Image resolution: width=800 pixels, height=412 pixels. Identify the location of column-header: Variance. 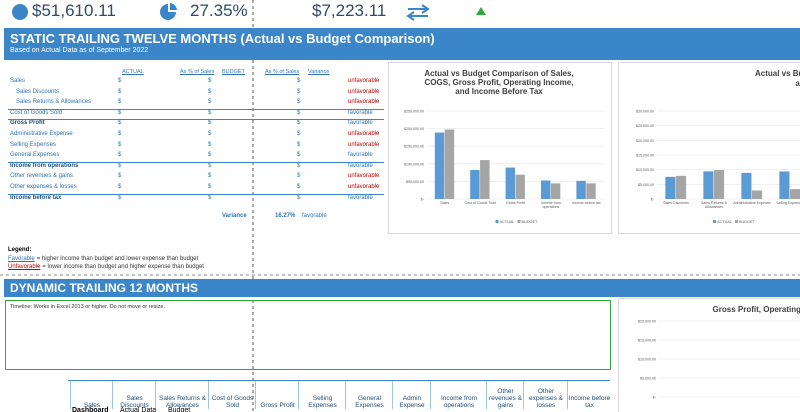
(319, 72).